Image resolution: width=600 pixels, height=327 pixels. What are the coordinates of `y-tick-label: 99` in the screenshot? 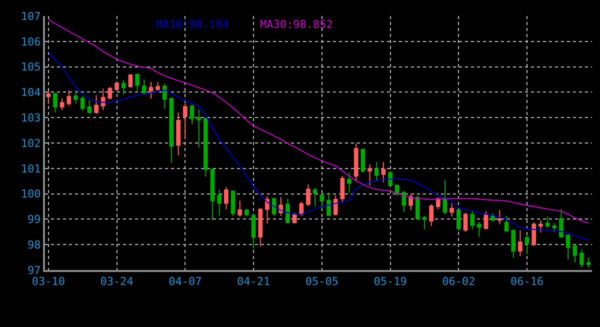 It's located at (34, 219).